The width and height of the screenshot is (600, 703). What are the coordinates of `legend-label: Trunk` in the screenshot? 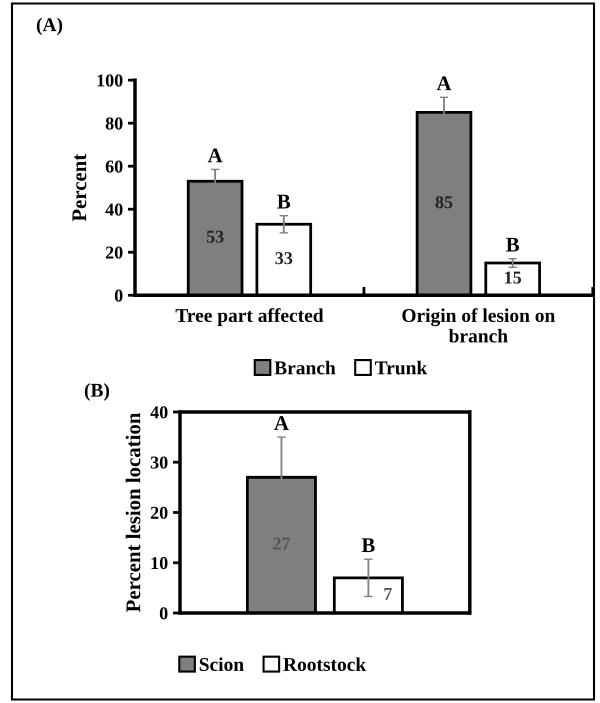 It's located at (401, 367).